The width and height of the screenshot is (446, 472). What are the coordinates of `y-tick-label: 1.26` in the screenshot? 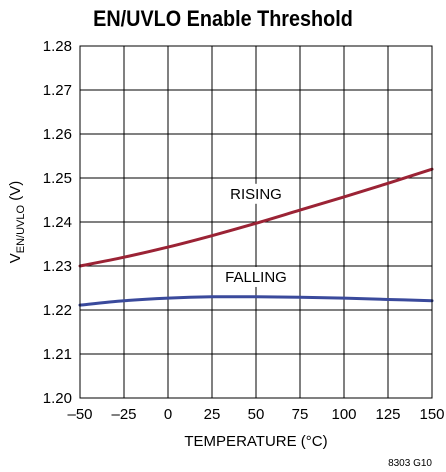 It's located at (57, 134).